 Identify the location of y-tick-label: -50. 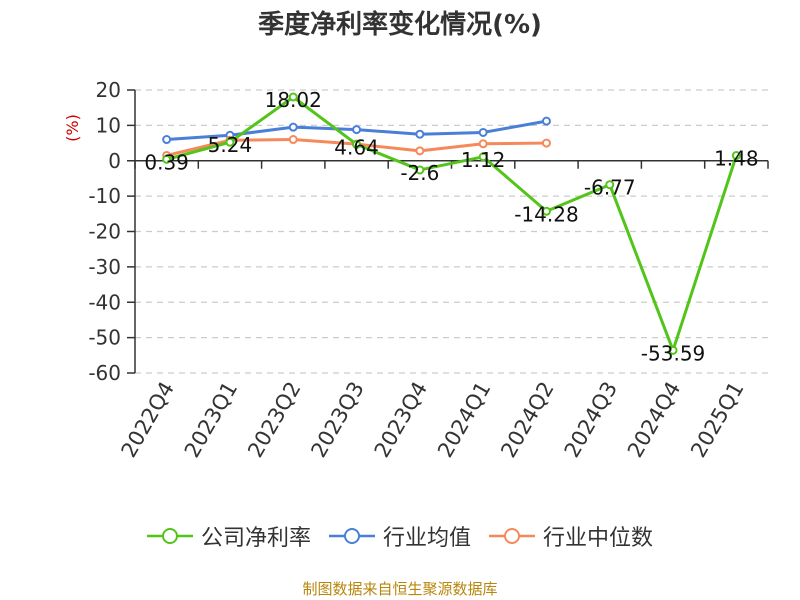
(104, 338).